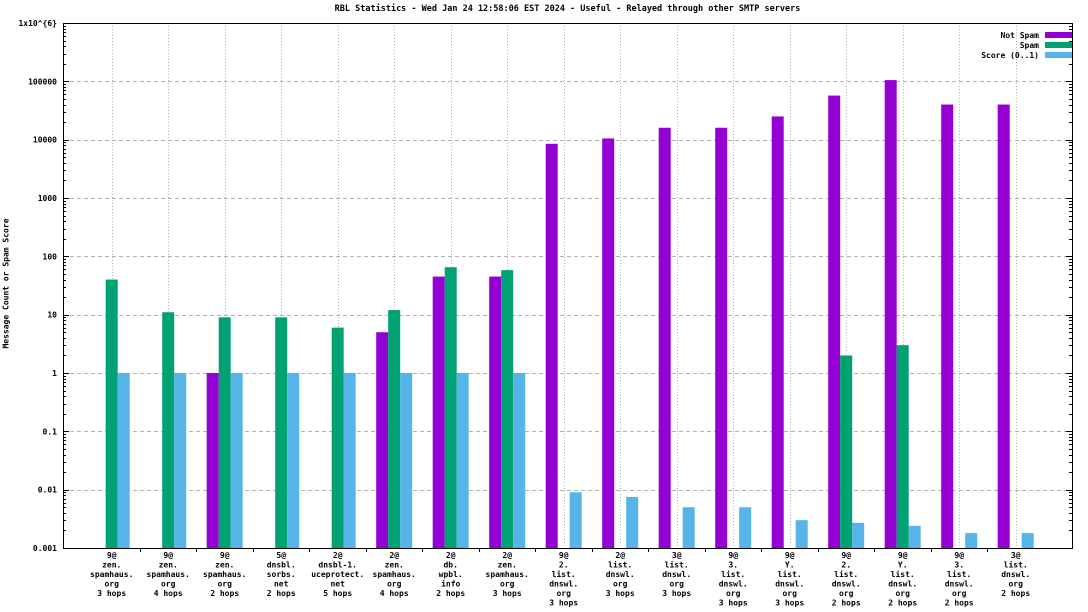 The image size is (1088, 612). I want to click on x-tick-label: net, so click(281, 584).